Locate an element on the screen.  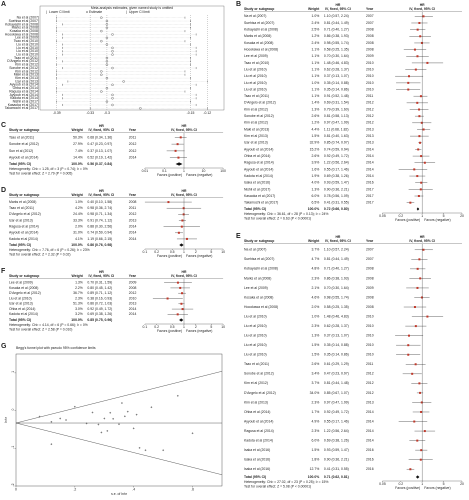
col-header: HR is located at coordinates (422, 5).